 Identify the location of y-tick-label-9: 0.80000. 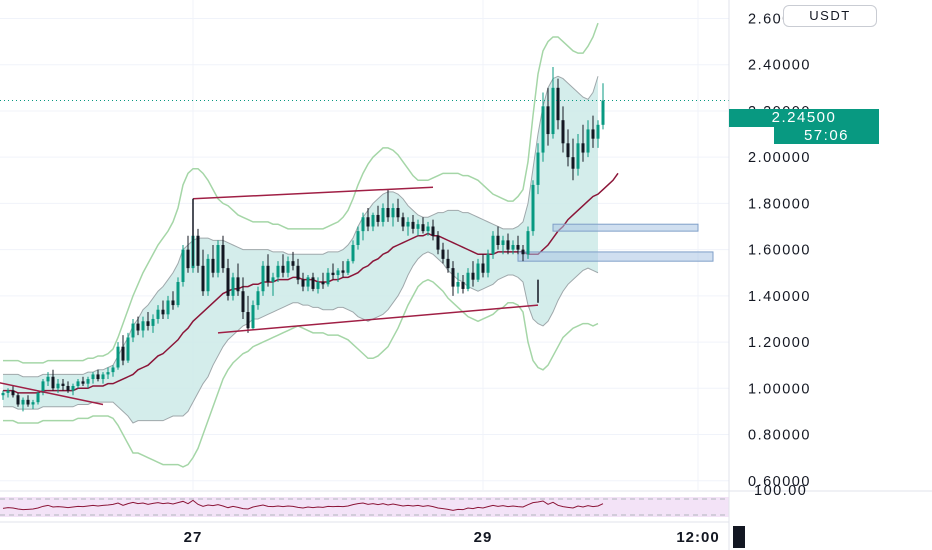
(779, 436).